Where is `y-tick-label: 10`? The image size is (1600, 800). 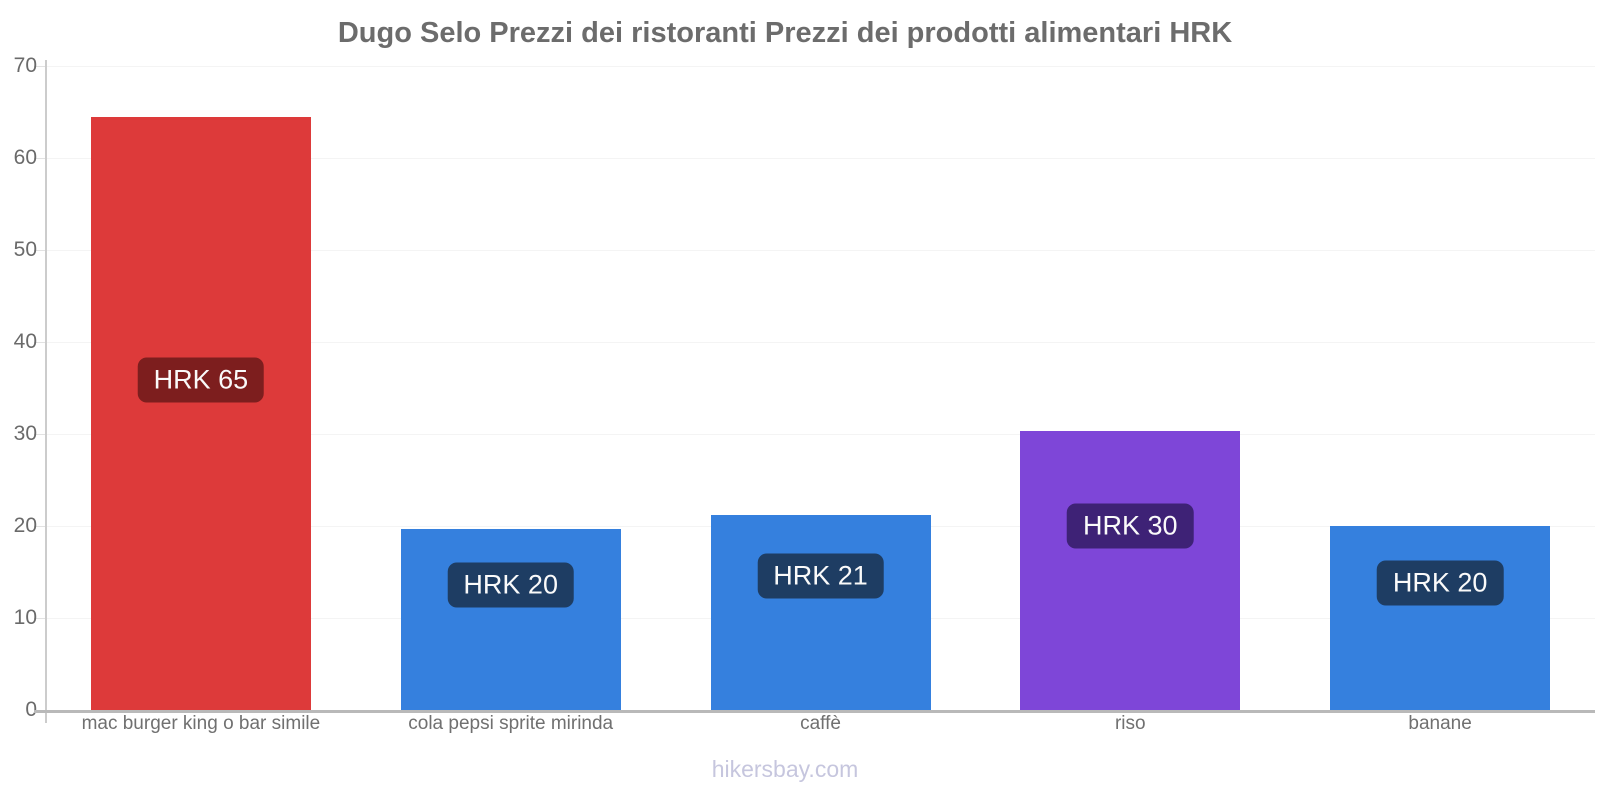
y-tick-label: 10 is located at coordinates (25, 617).